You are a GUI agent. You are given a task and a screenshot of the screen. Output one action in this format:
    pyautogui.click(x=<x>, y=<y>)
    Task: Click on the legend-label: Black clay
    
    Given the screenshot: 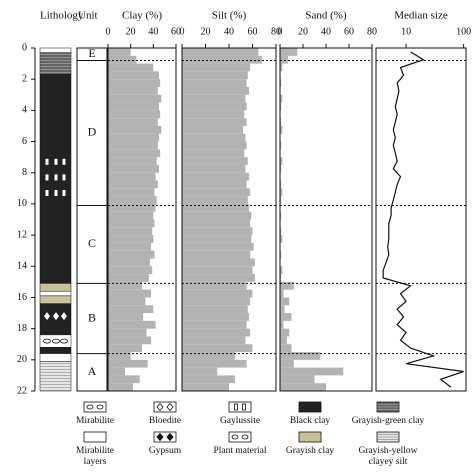 What is the action you would take?
    pyautogui.click(x=310, y=421)
    